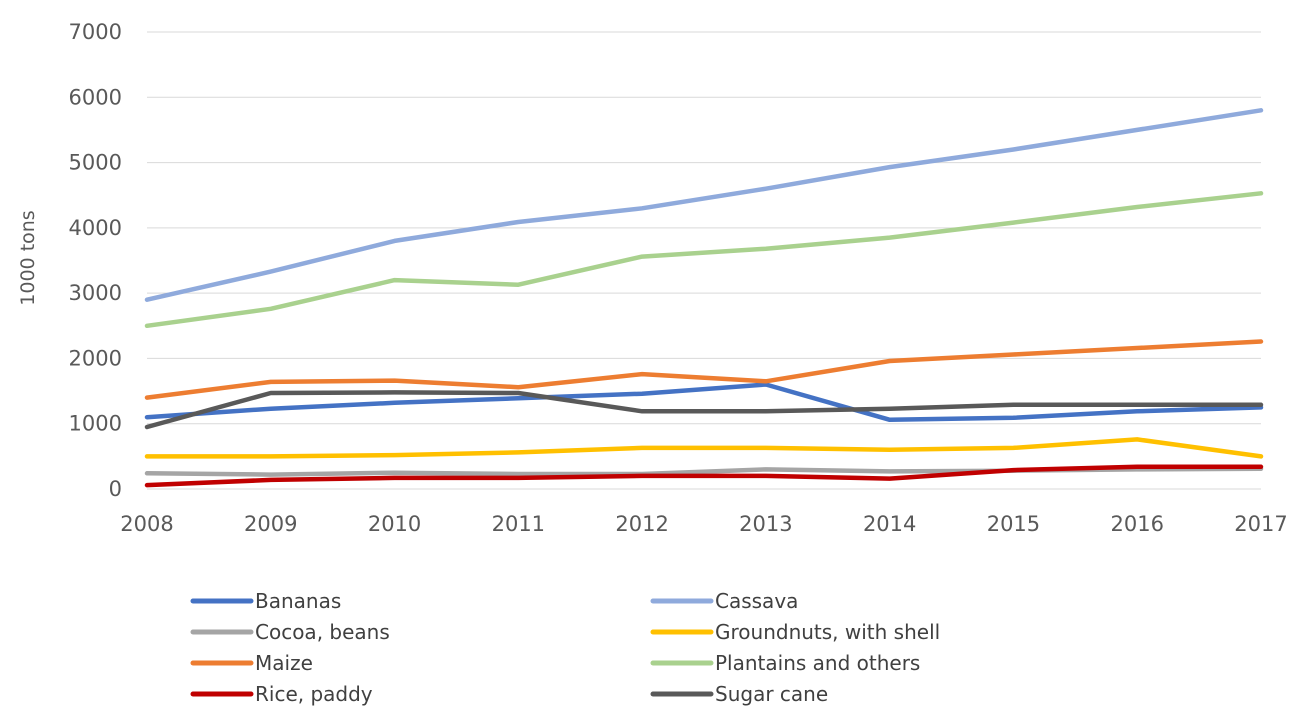 The image size is (1296, 709). I want to click on y-tick-label: 1000, so click(95, 424).